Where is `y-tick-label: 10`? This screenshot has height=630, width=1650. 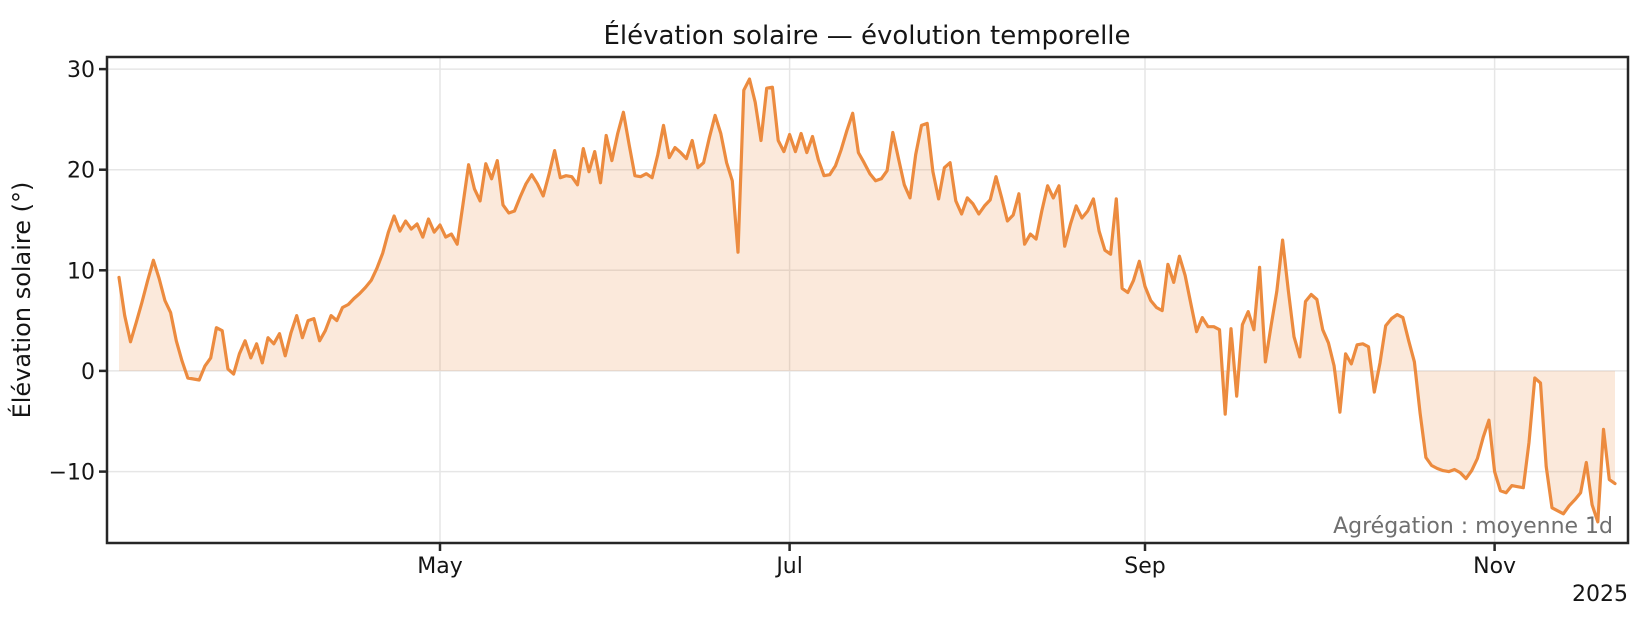 y-tick-label: 10 is located at coordinates (81, 271).